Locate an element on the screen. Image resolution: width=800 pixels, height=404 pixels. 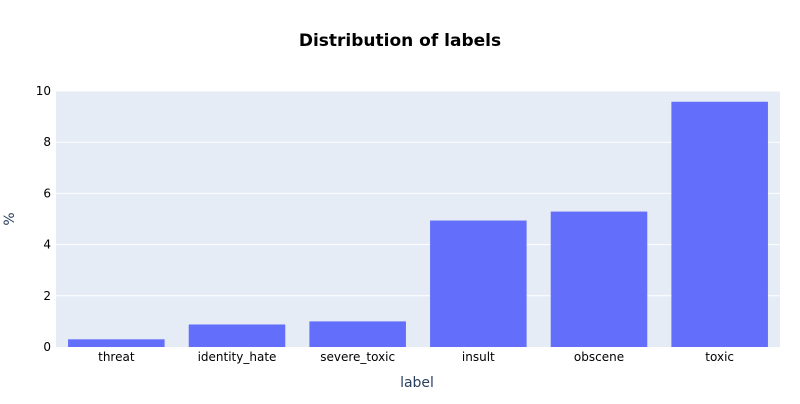
x-axis-title: label is located at coordinates (417, 383).